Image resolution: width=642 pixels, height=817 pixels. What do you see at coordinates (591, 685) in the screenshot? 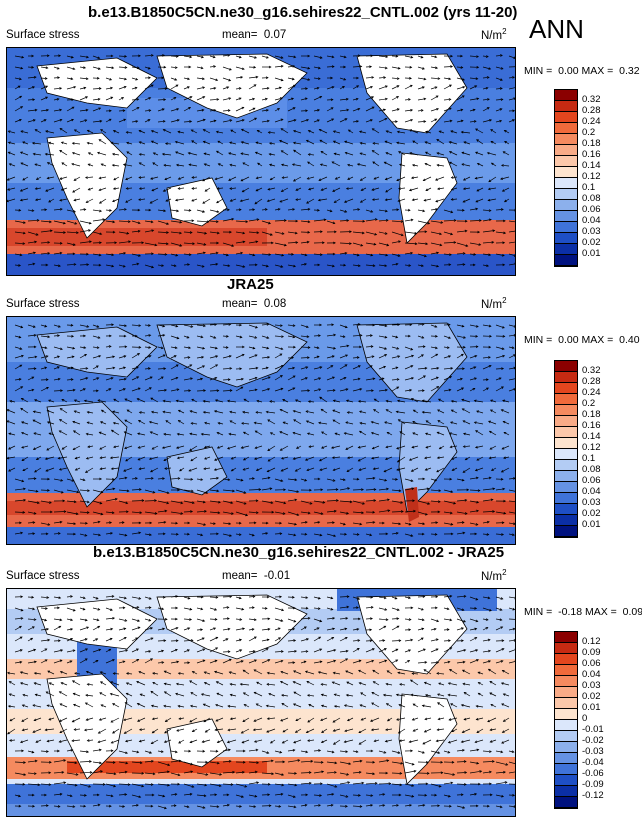
I see `colorbar-tick-label: 0.03` at bounding box center [591, 685].